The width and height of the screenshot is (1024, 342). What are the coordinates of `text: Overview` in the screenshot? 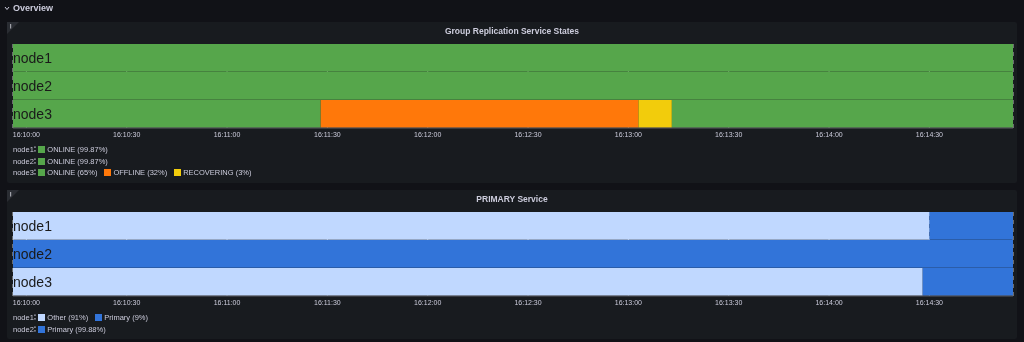 It's located at (33, 8).